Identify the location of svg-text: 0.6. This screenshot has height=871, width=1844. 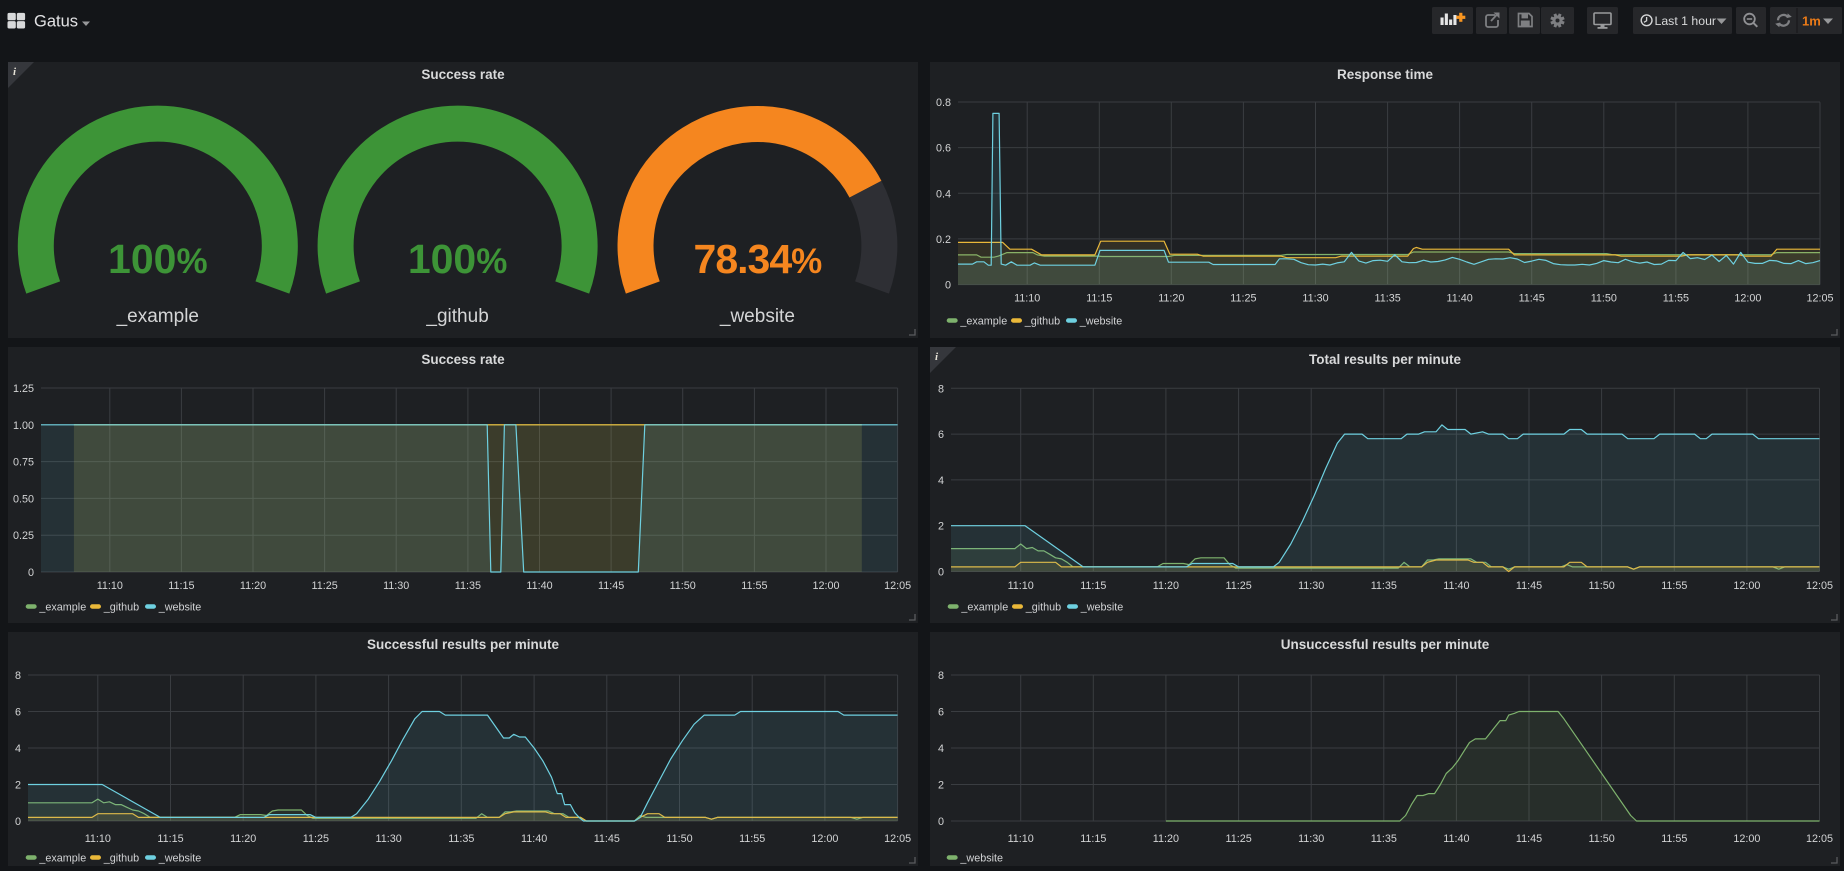
(943, 149).